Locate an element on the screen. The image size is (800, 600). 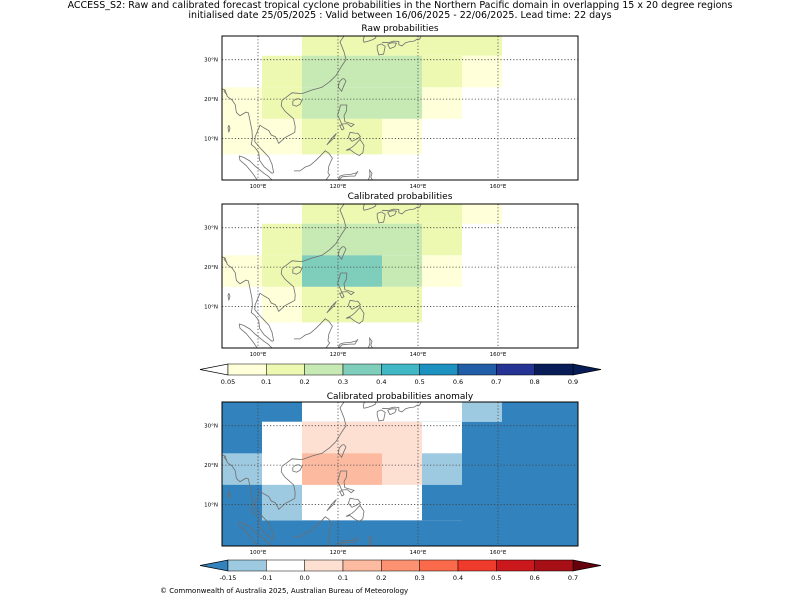
panel-title-calibrated: Calibrated probabilities is located at coordinates (400, 197).